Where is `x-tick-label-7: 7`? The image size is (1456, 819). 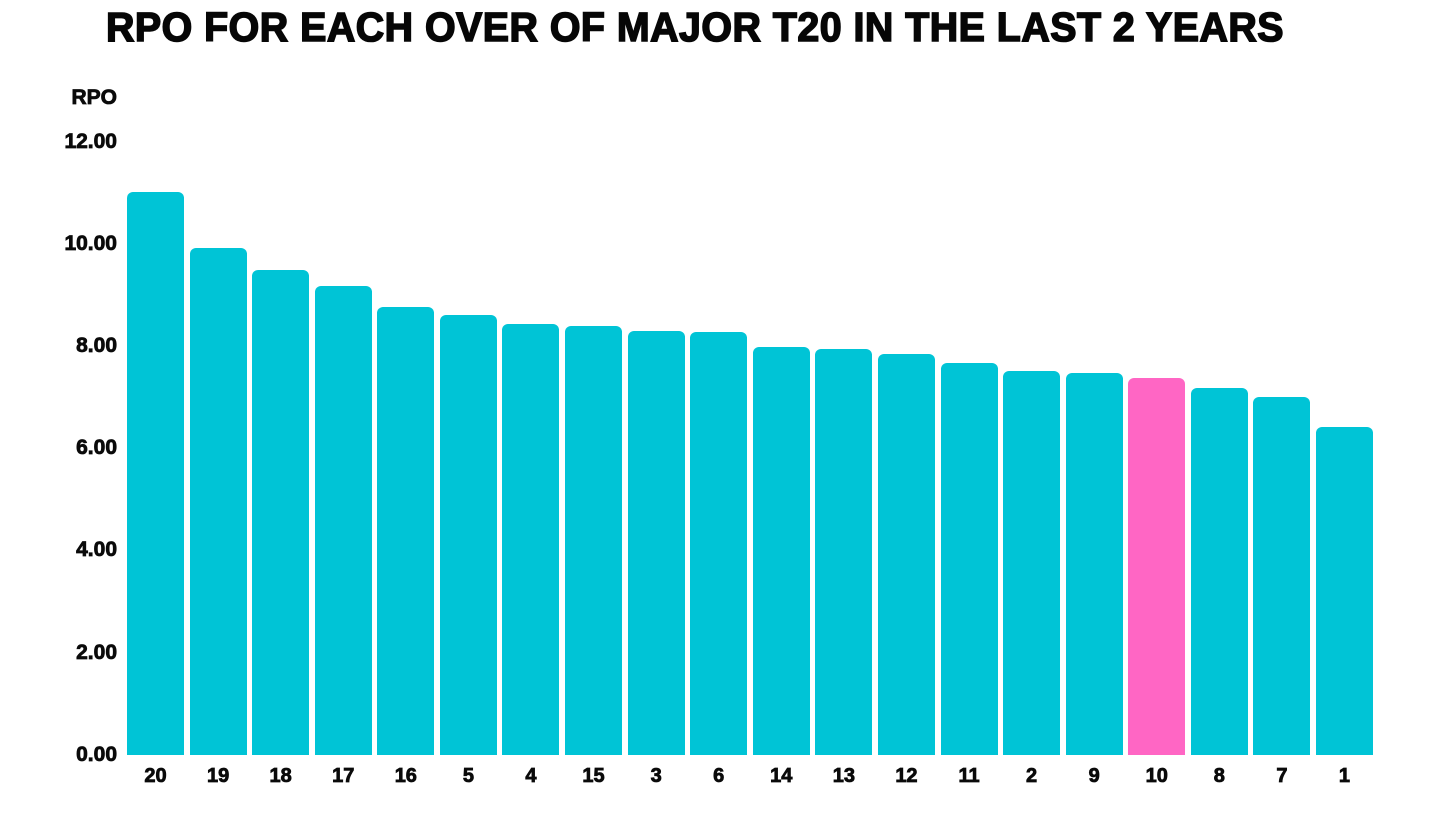 x-tick-label-7: 7 is located at coordinates (1282, 776).